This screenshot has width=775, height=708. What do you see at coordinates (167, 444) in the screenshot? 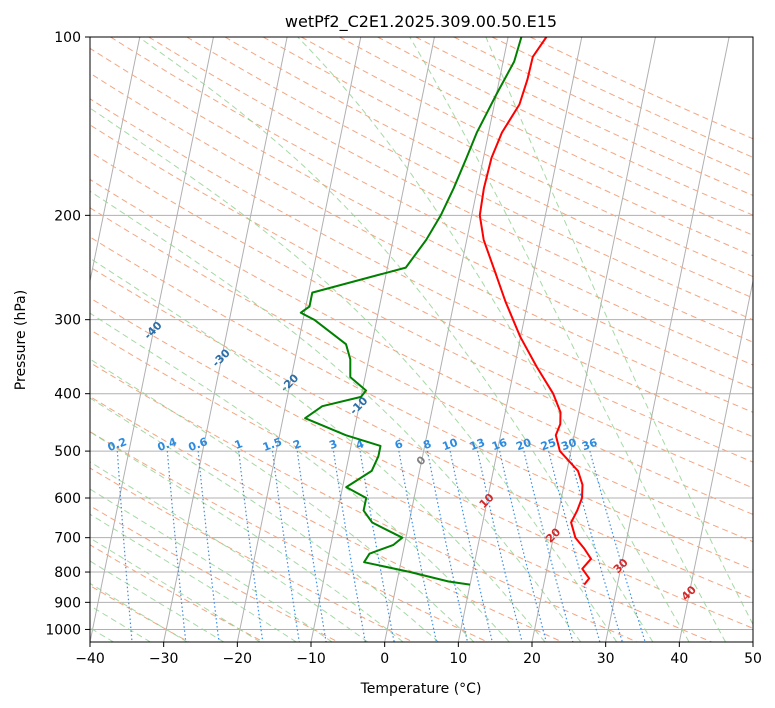
I see `mixing-ratio-label: 0.4` at bounding box center [167, 444].